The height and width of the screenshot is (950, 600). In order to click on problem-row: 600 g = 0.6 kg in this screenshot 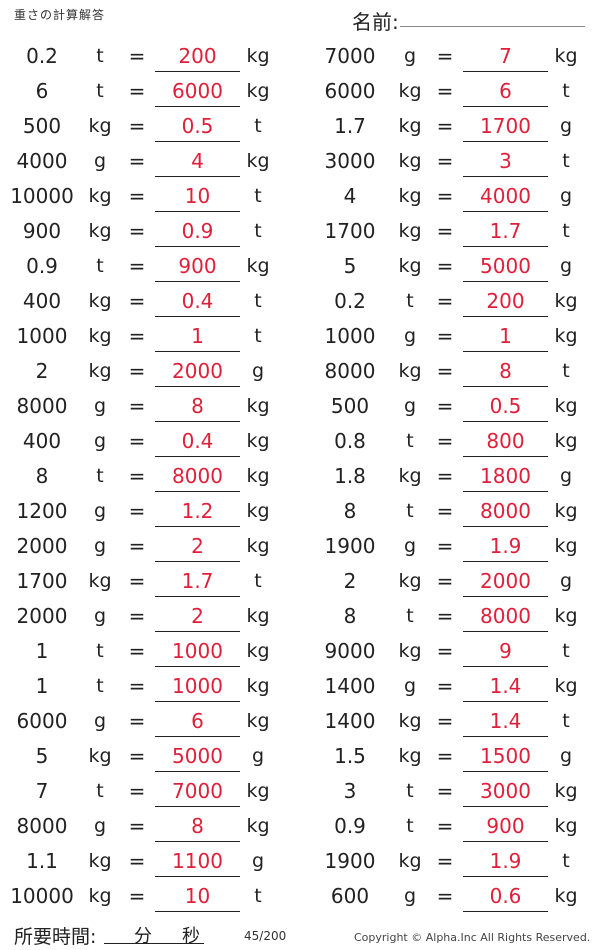, I will do `click(300, 898)`.